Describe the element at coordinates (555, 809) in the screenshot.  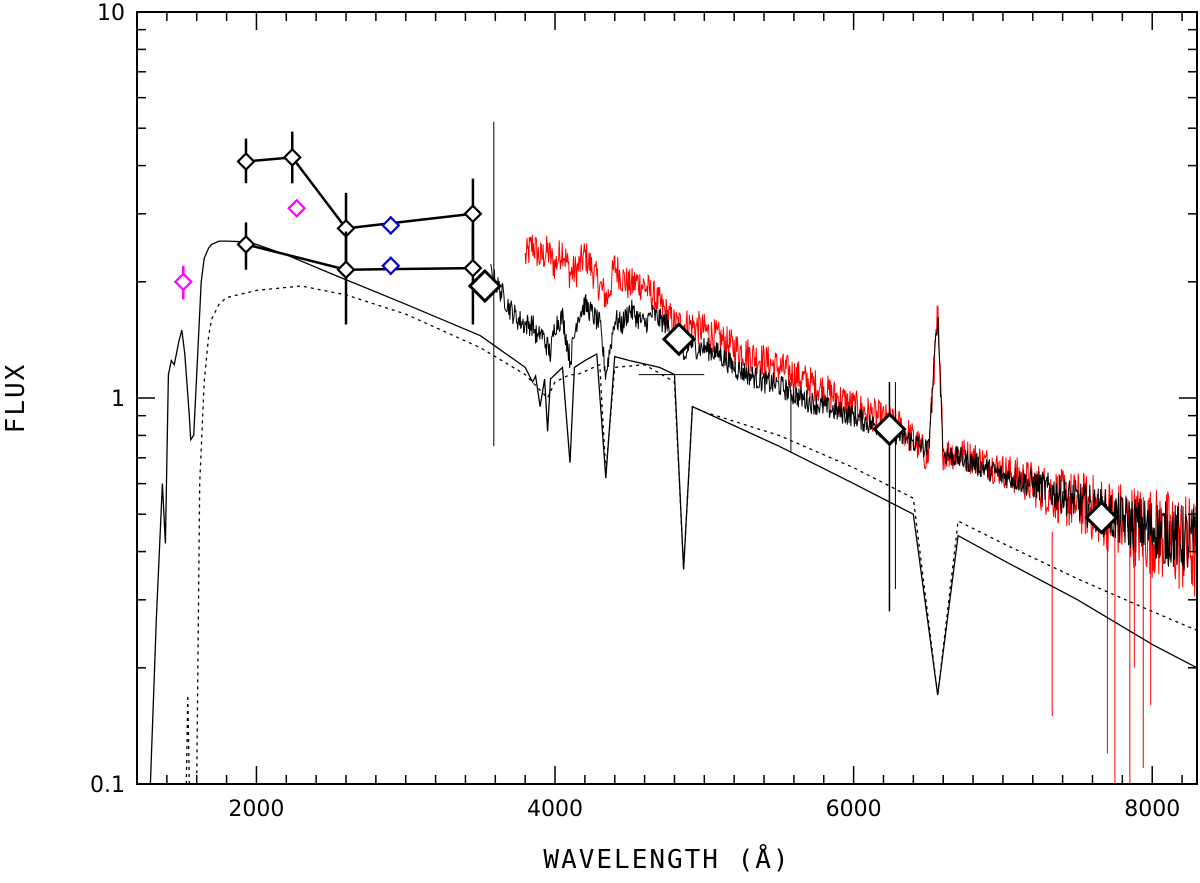
I see `x-tick-label: 4000` at that location.